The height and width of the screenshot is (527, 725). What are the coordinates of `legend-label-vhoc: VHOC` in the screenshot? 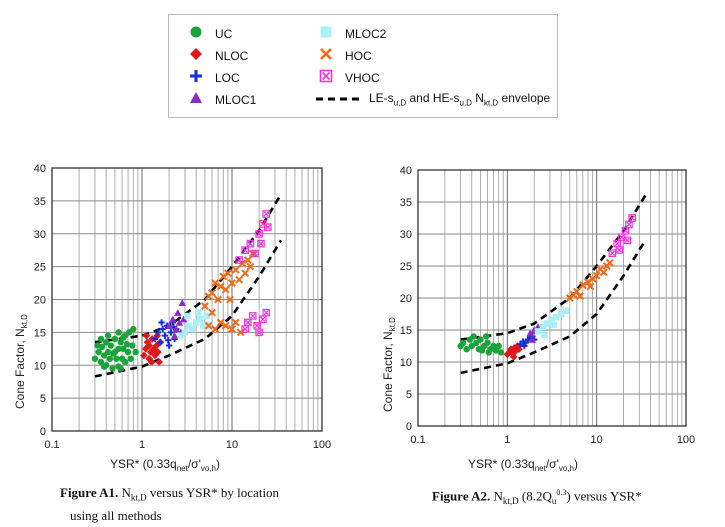 It's located at (362, 77).